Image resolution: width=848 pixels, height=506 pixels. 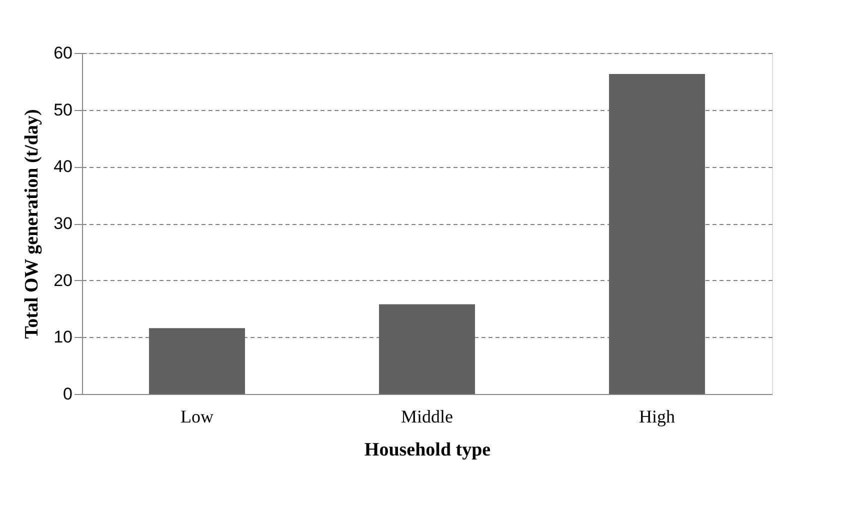 What do you see at coordinates (197, 416) in the screenshot?
I see `x-tick-label: Low` at bounding box center [197, 416].